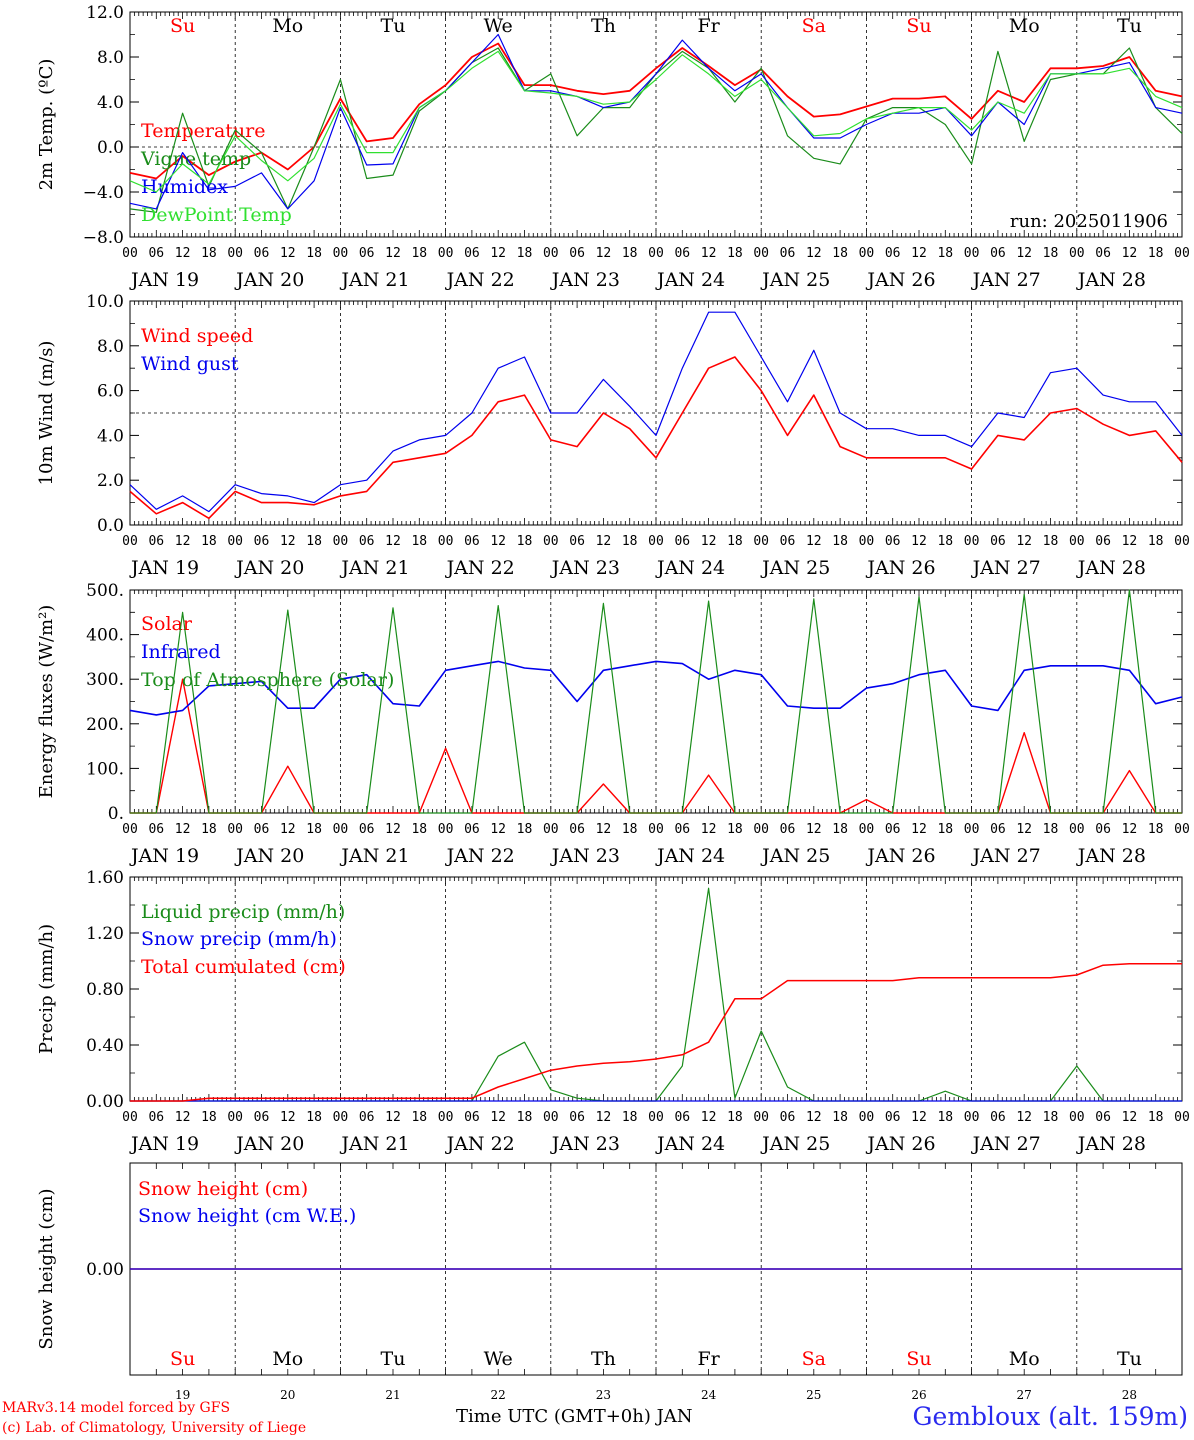 This screenshot has width=1194, height=1440. Describe the element at coordinates (603, 1359) in the screenshot. I see `weekday-label: Th` at that location.